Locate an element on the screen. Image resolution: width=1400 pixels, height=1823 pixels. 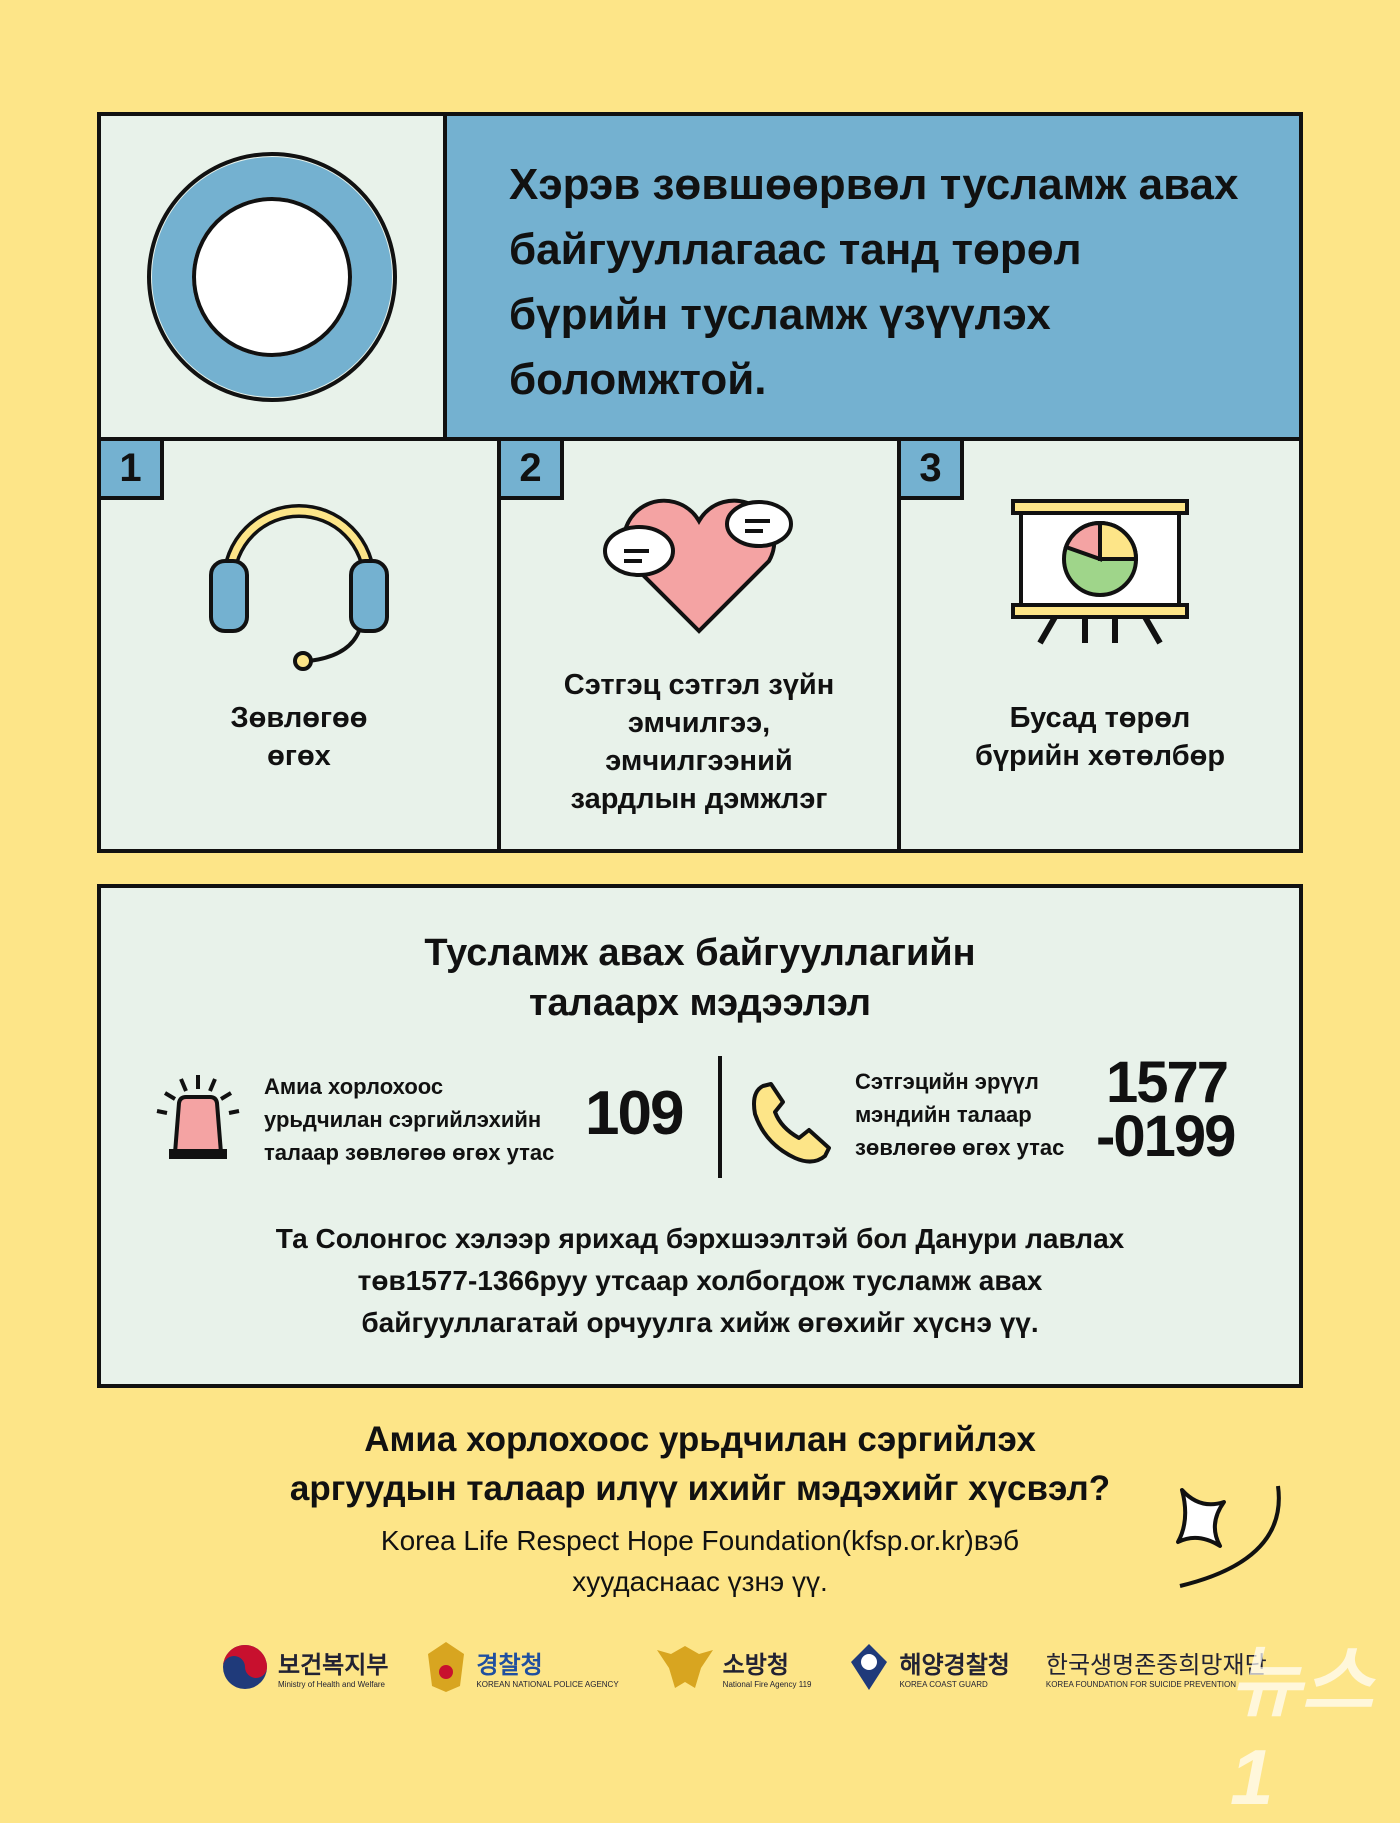
card-number: 1 is located at coordinates (130, 468).